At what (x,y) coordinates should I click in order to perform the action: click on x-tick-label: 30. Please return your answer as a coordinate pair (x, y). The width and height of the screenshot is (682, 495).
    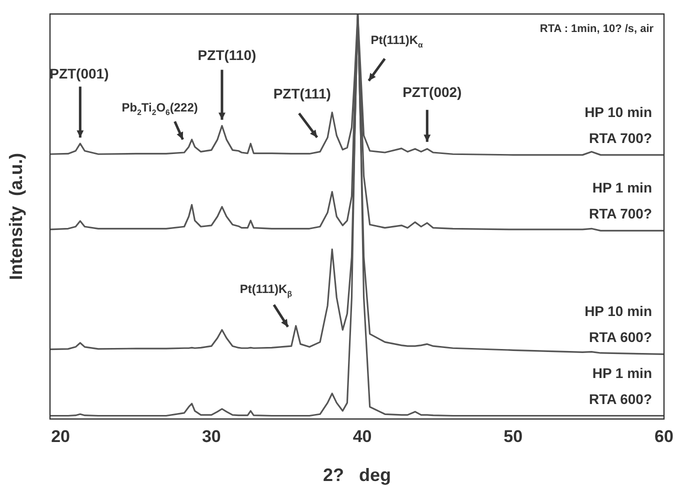
    Looking at the image, I should click on (211, 436).